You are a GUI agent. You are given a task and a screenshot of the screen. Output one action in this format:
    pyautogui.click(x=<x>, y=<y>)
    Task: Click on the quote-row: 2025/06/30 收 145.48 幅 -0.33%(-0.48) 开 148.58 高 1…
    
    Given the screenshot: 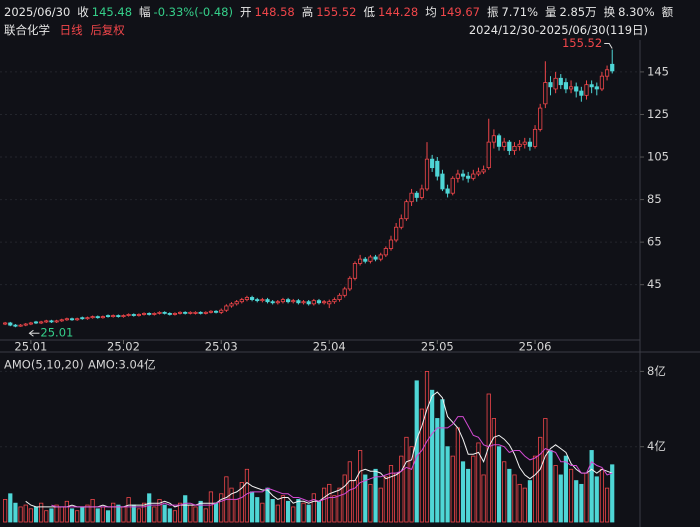 What is the action you would take?
    pyautogui.click(x=340, y=12)
    